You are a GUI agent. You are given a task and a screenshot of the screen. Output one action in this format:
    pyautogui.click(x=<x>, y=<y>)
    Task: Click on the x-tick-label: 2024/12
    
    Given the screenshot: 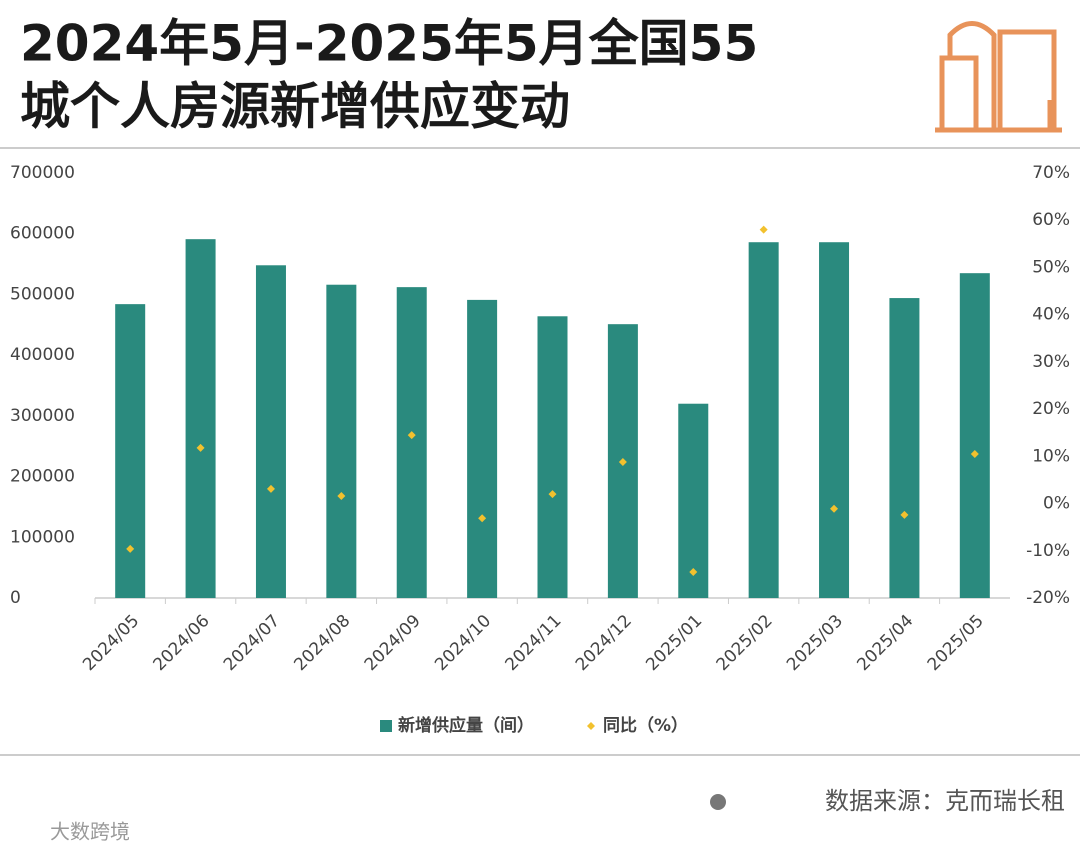 What is the action you would take?
    pyautogui.click(x=604, y=643)
    